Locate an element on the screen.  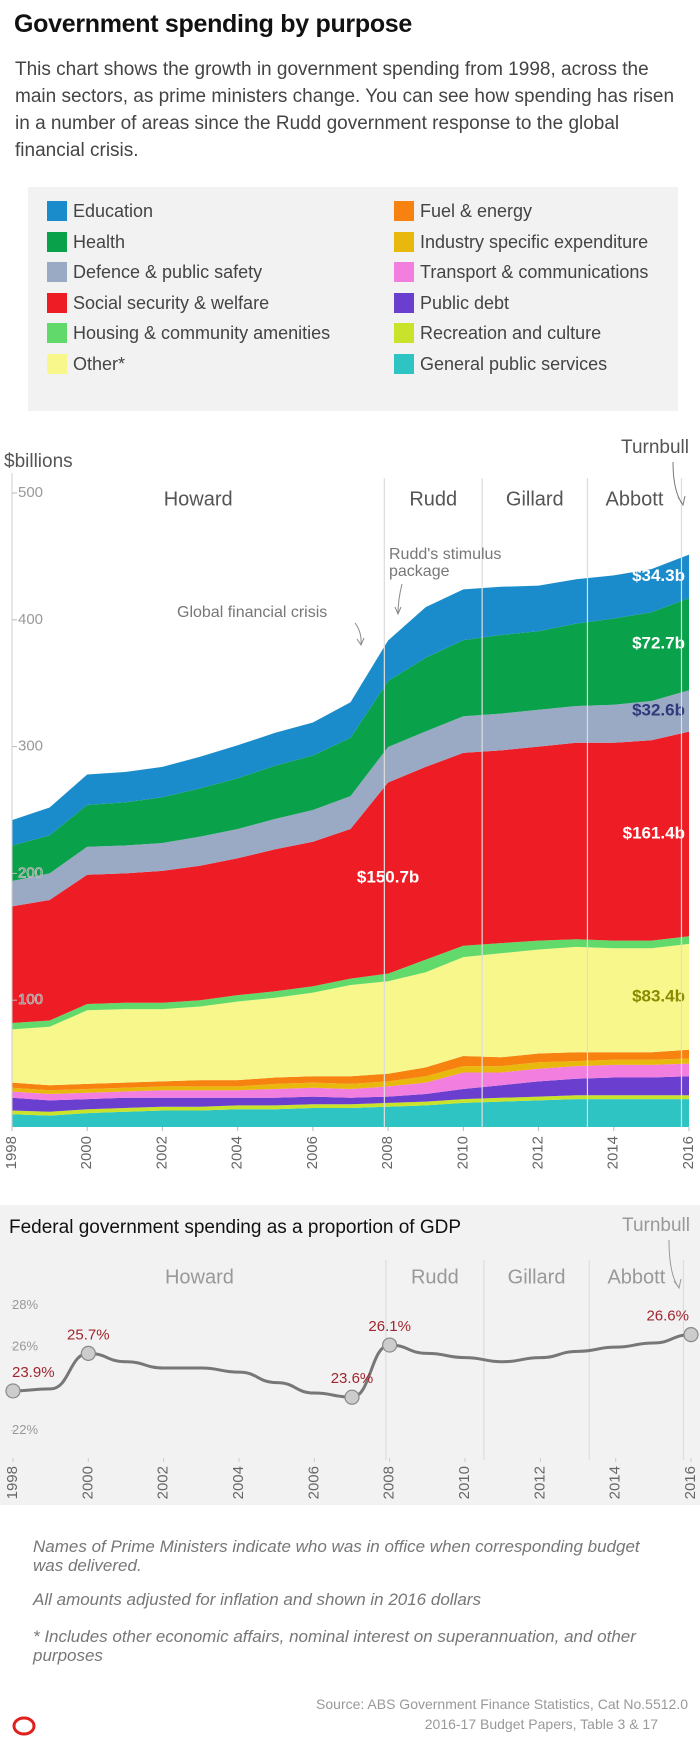
legend-label: Housing & community amenities is located at coordinates (202, 333).